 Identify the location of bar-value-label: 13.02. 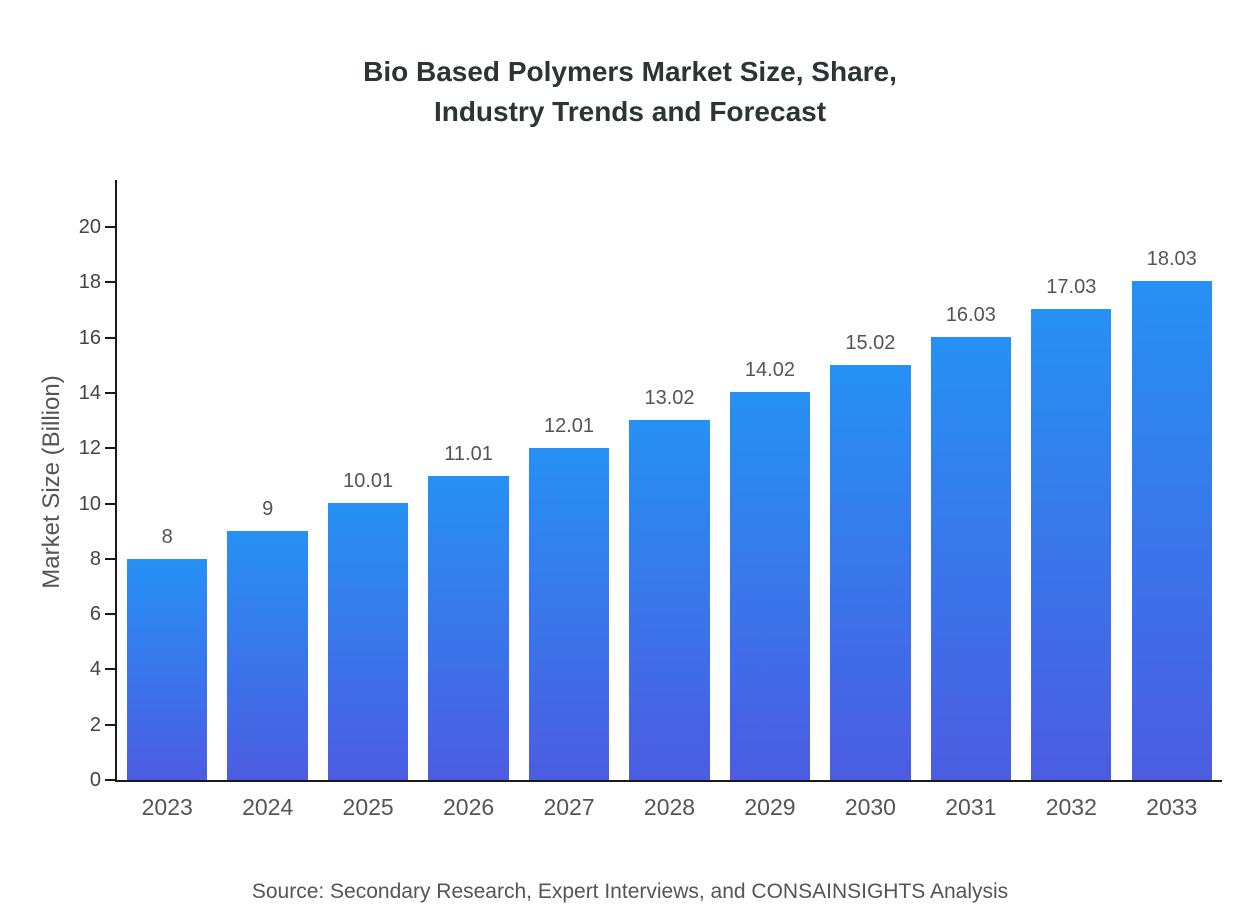
(669, 398).